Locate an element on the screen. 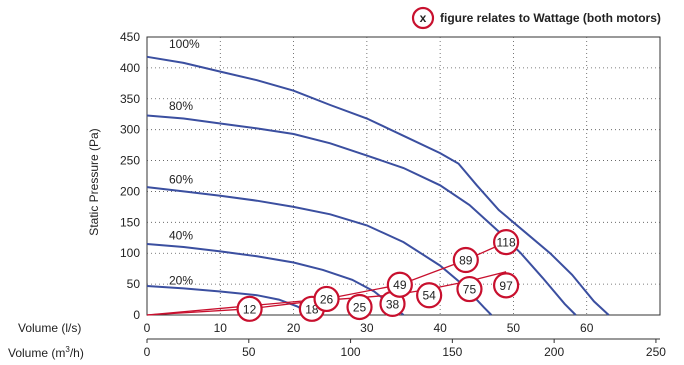  wattage-marker: 54 is located at coordinates (429, 295).